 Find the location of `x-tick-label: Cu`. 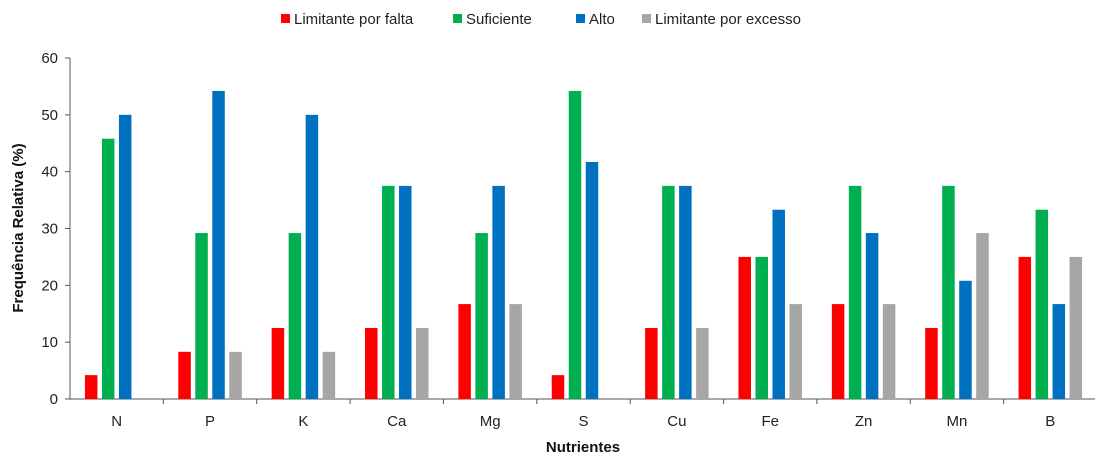

x-tick-label: Cu is located at coordinates (676, 421).